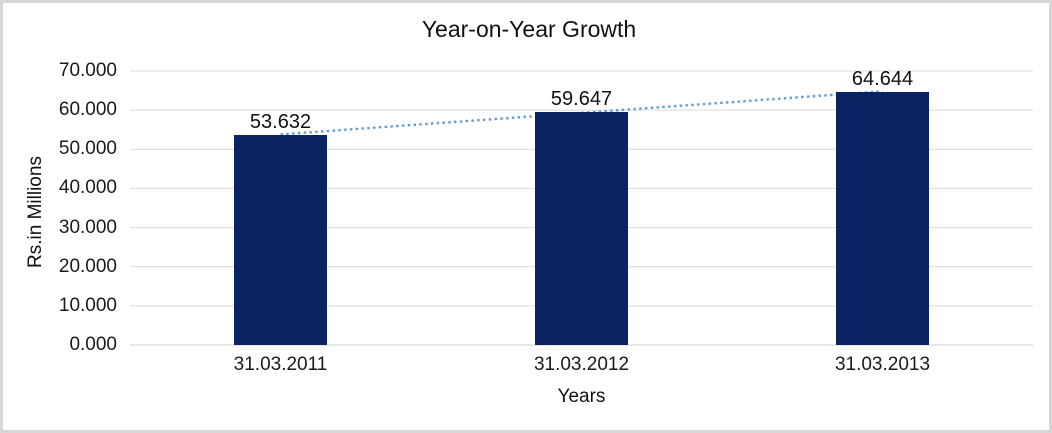 This screenshot has height=433, width=1052. What do you see at coordinates (581, 396) in the screenshot?
I see `x-axis-title: Years` at bounding box center [581, 396].